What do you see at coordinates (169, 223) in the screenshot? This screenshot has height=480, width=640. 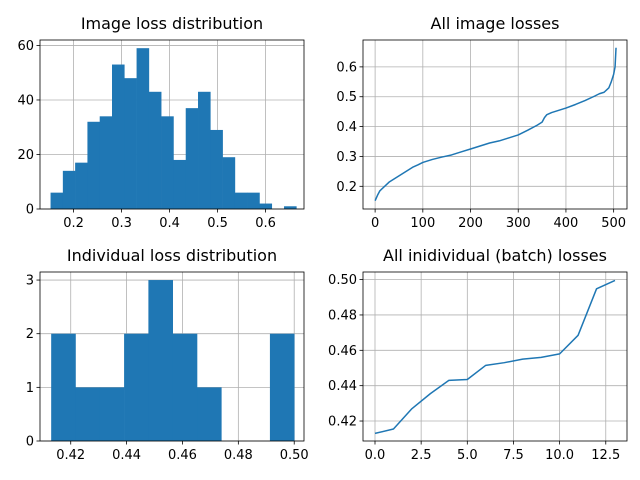 I see `img-hist-x-tick-label: 0.4` at bounding box center [169, 223].